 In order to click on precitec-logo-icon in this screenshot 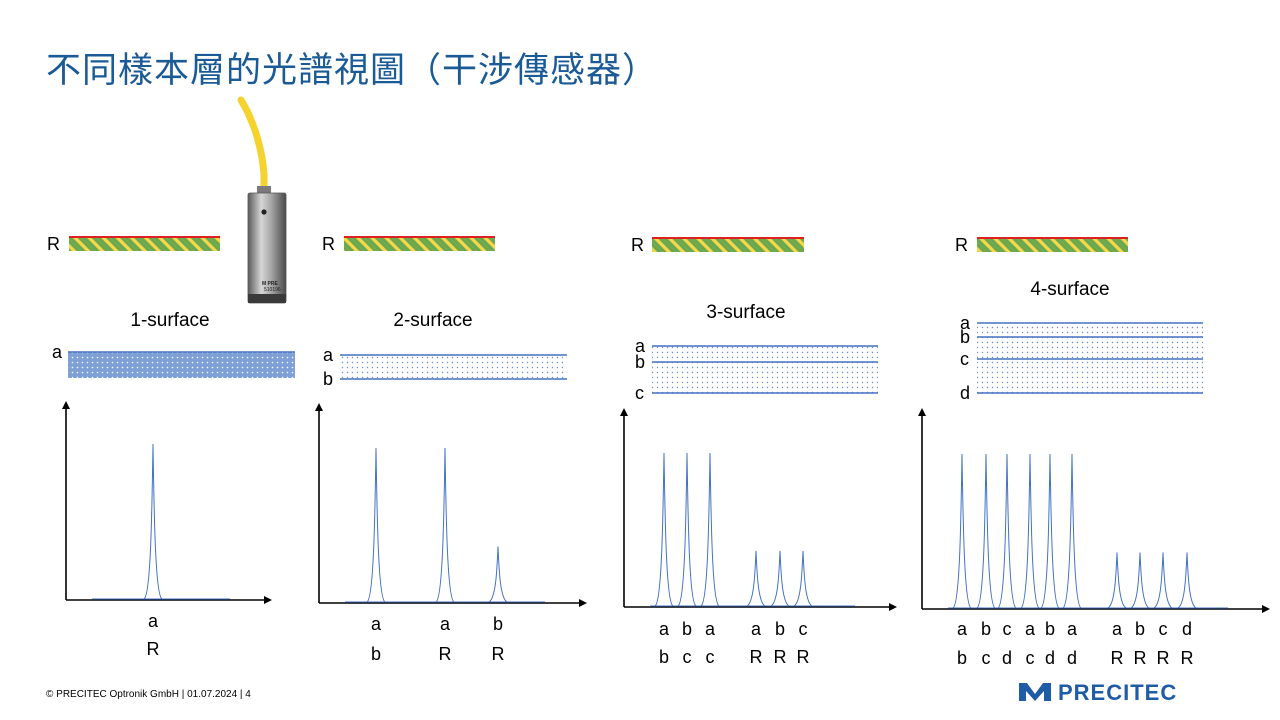, I will do `click(1035, 692)`.